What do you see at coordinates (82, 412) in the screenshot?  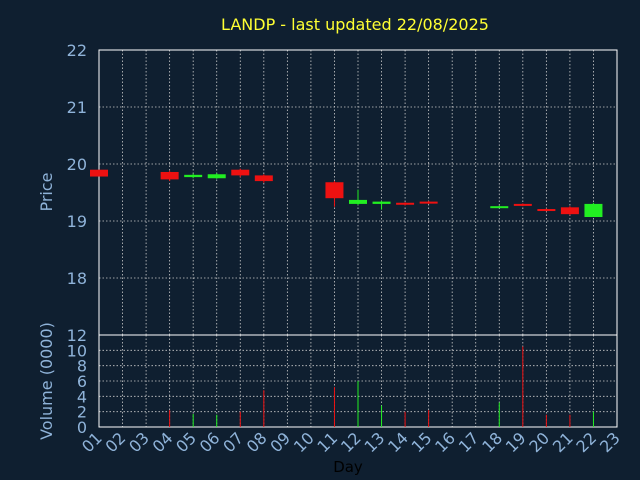 I see `volume-tick-label: 2` at bounding box center [82, 412].